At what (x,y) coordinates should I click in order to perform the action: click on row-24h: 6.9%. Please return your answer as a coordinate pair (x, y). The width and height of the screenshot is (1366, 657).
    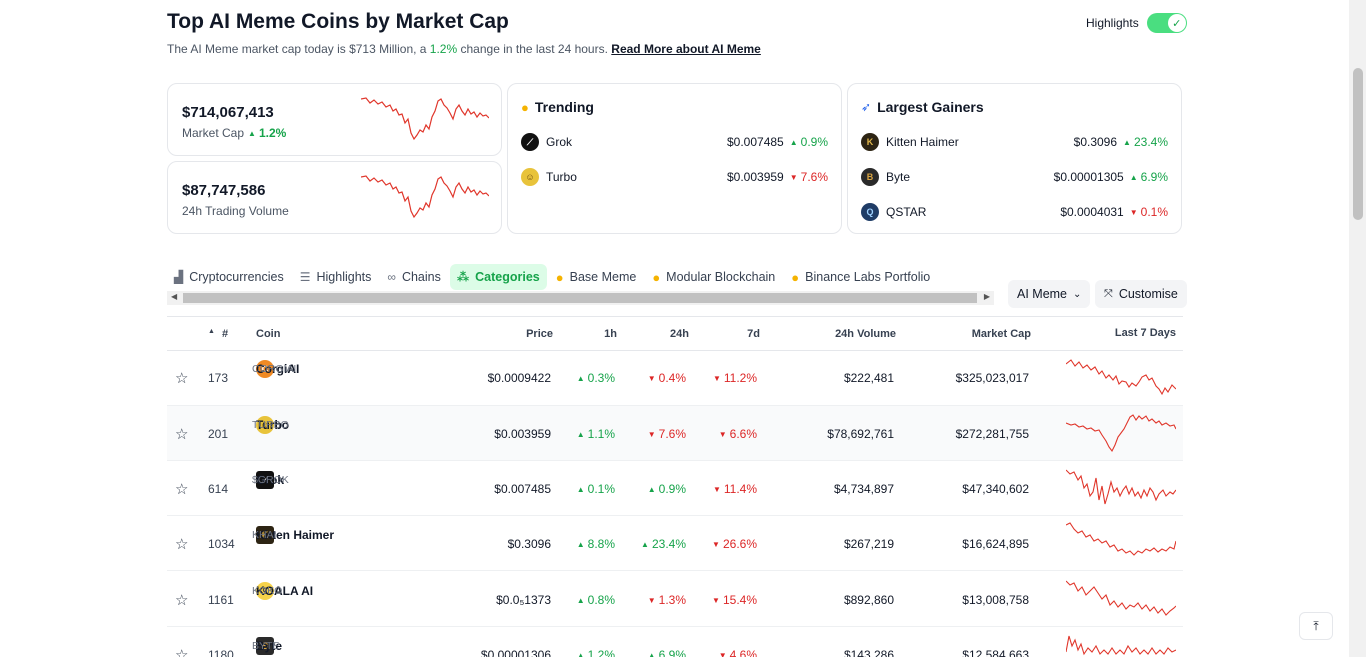
    Looking at the image, I should click on (667, 652).